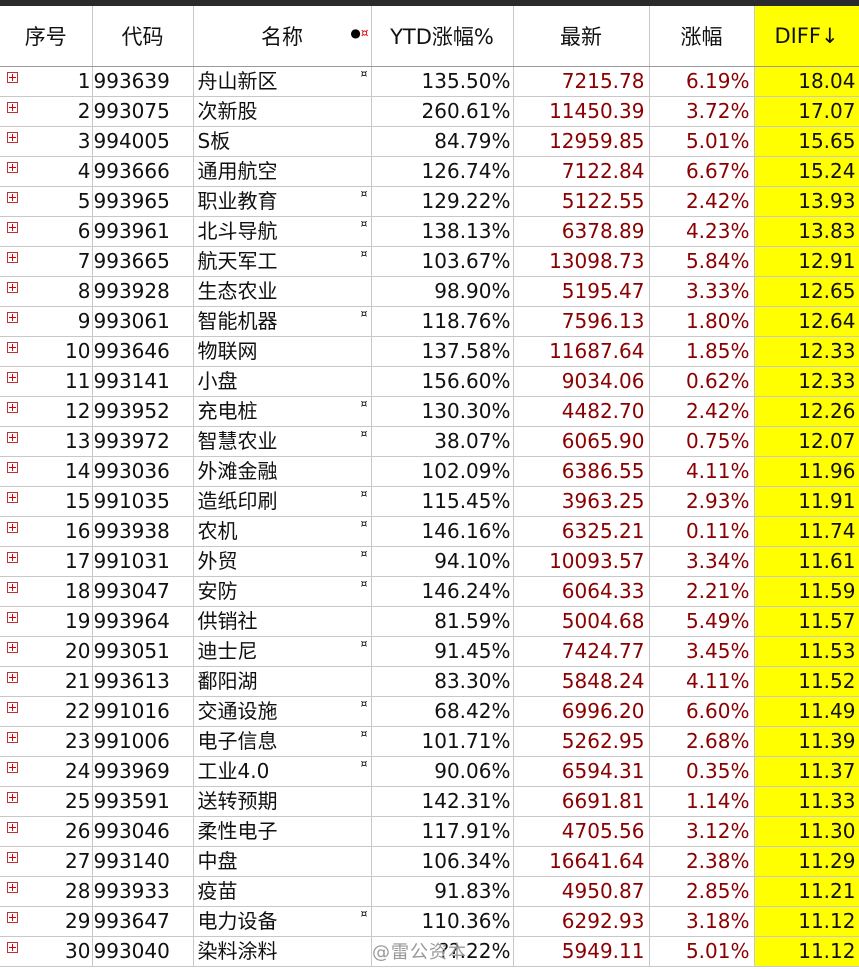  What do you see at coordinates (429, 681) in the screenshot?
I see `table-row: 21 993613 鄱阳湖 83.30% 5848.24 4.11% 11.52` at bounding box center [429, 681].